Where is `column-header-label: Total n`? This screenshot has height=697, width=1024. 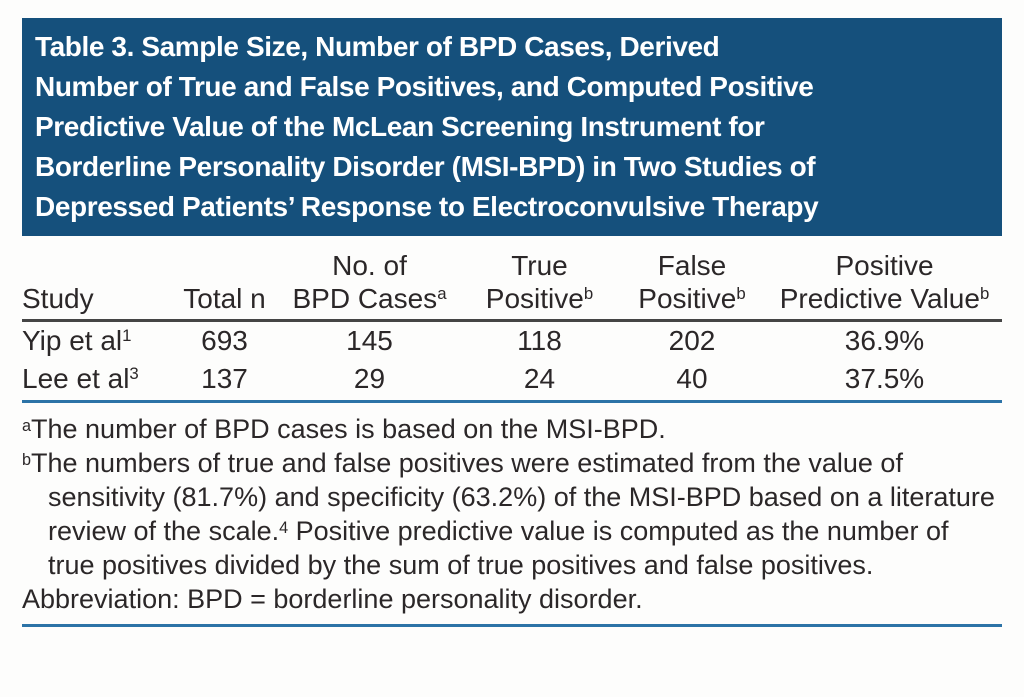 column-header-label: Total n is located at coordinates (224, 298).